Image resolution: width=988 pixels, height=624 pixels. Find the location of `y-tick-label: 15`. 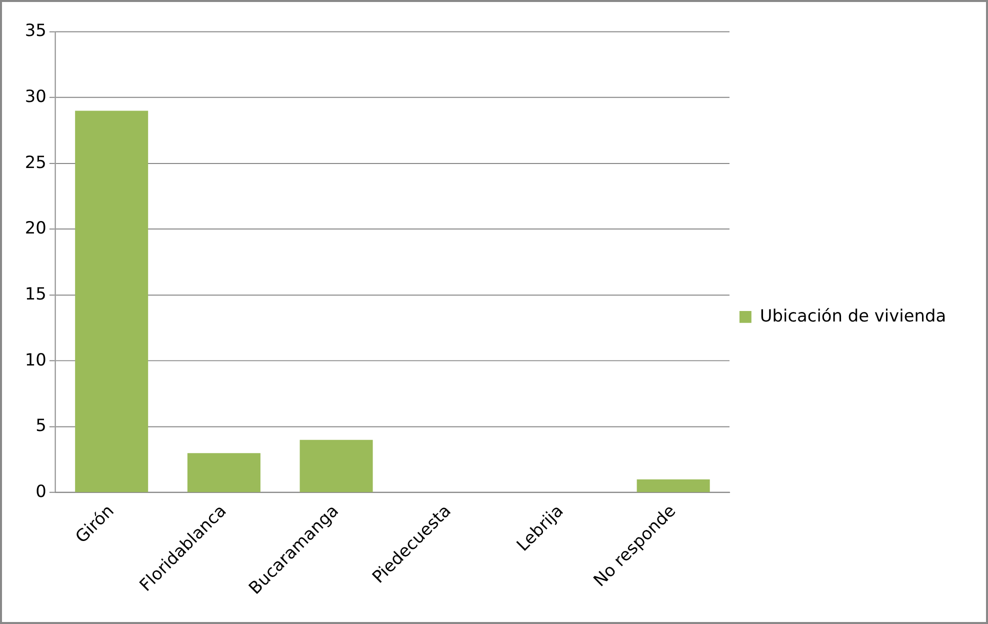

y-tick-label: 15 is located at coordinates (35, 294).